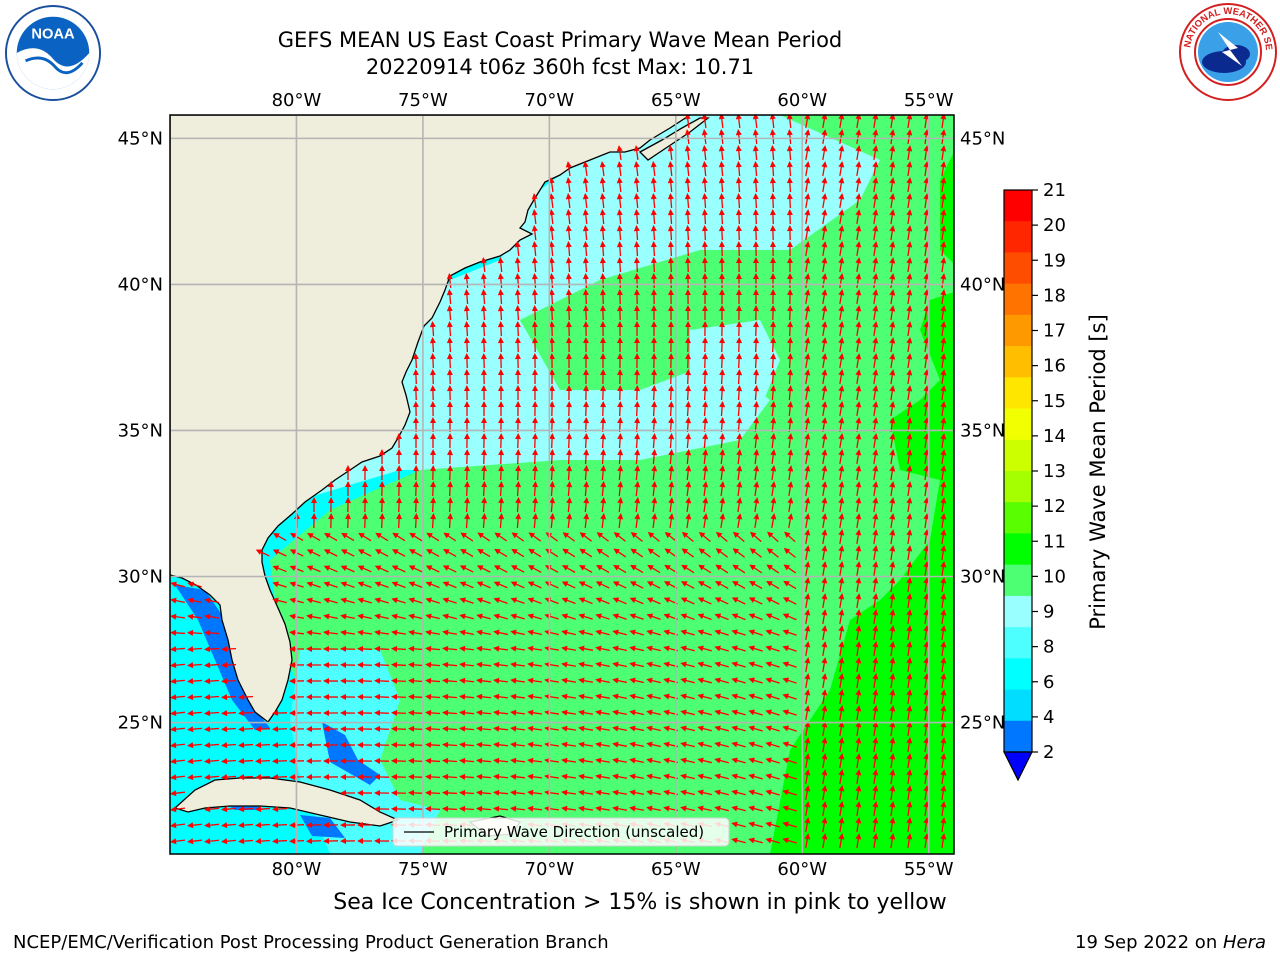  What do you see at coordinates (550, 869) in the screenshot?
I see `lon-tick-label-bottom: 70°W` at bounding box center [550, 869].